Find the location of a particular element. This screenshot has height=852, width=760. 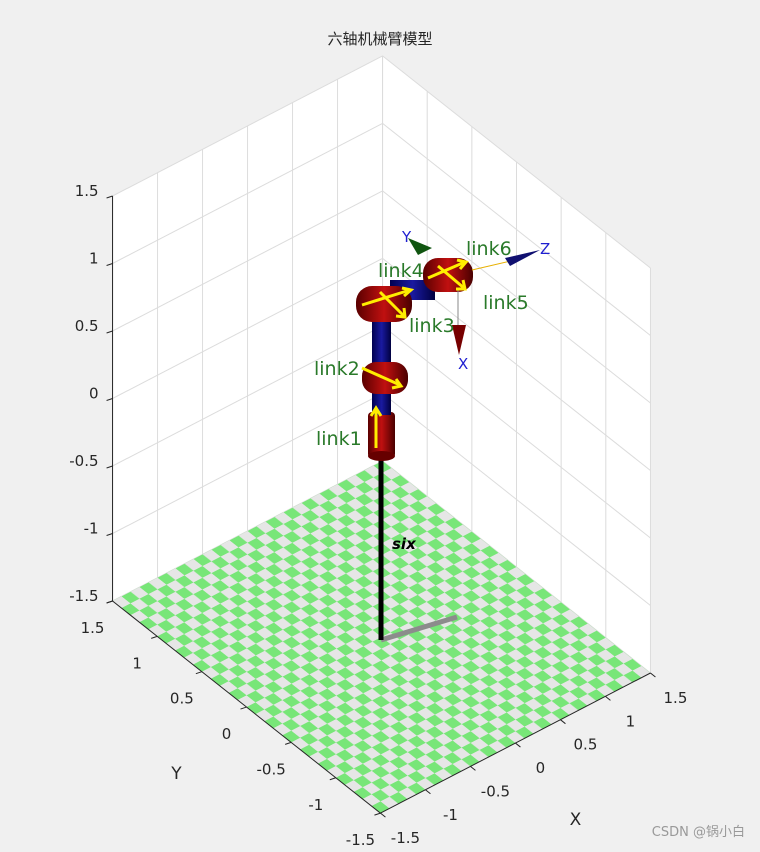

base-shadow is located at coordinates (419, 628).